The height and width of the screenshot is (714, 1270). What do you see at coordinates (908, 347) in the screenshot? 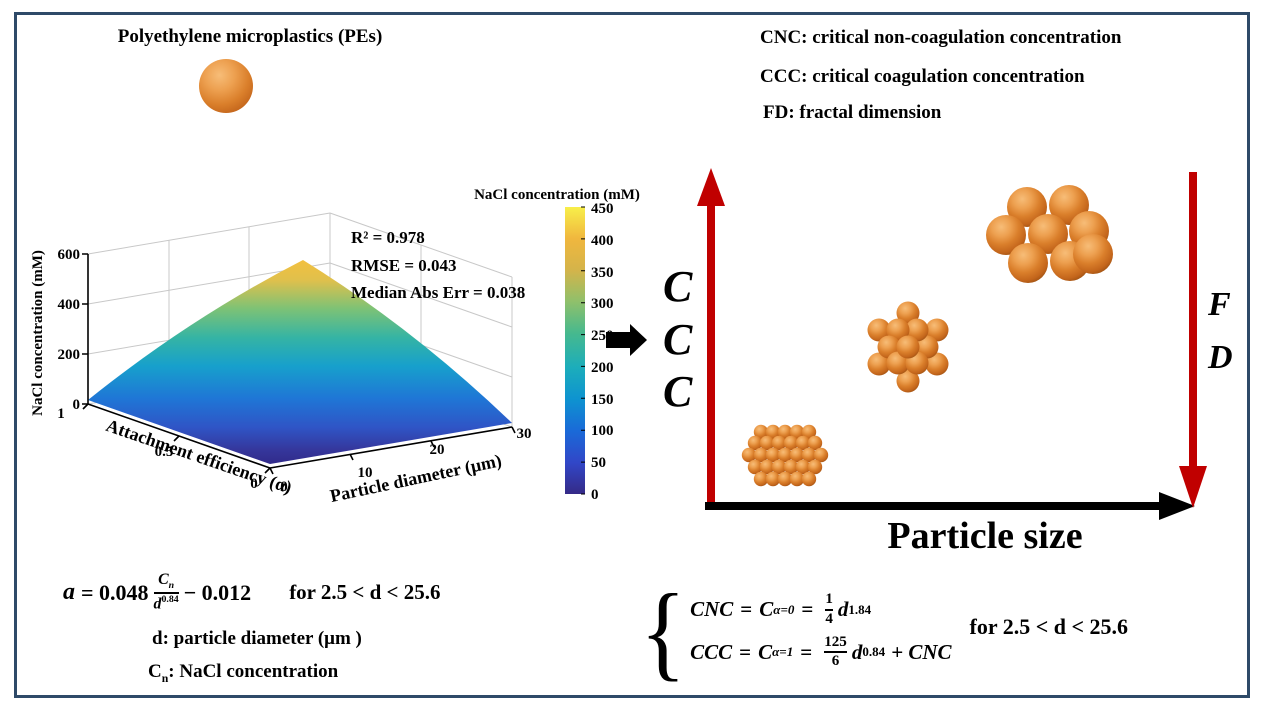
I see `aggregate-medium` at bounding box center [908, 347].